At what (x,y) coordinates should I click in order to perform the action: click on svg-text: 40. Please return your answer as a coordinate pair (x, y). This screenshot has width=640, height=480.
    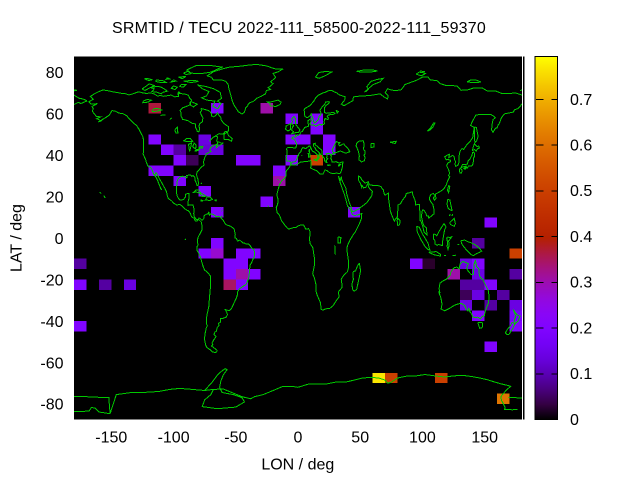
    Looking at the image, I should click on (55, 156).